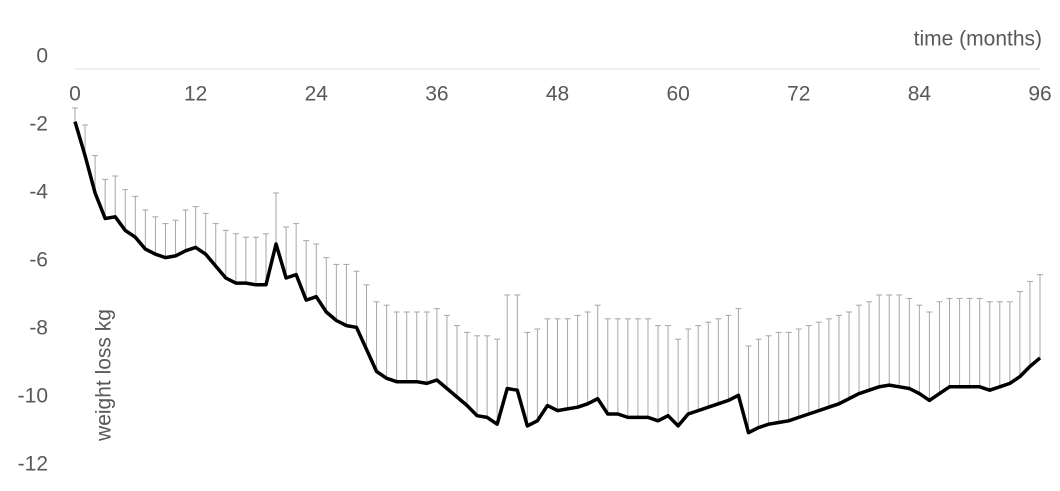 The height and width of the screenshot is (491, 1060). Describe the element at coordinates (75, 94) in the screenshot. I see `x-tick-label: 0` at that location.